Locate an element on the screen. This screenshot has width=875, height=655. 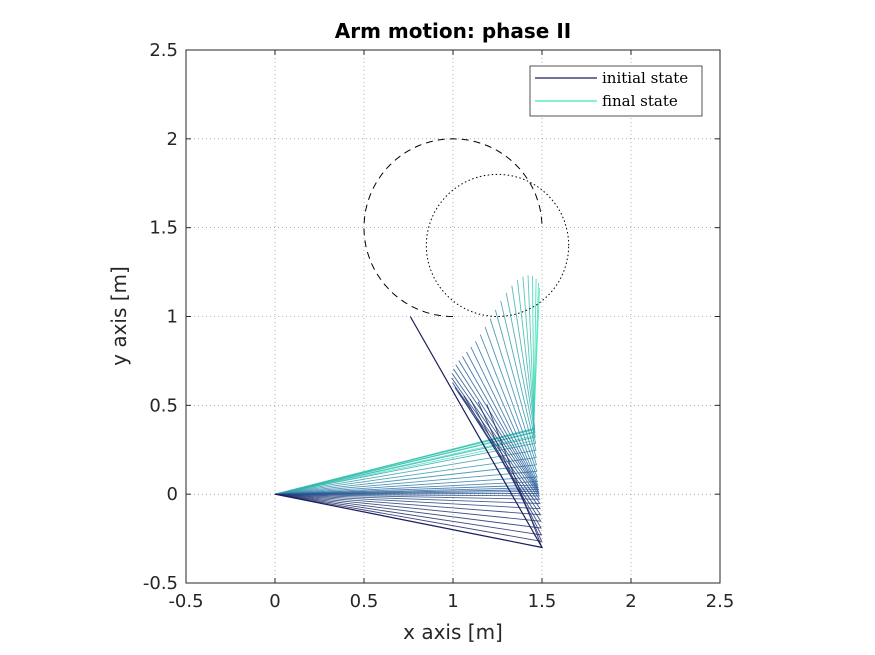
x-tick-label: 1.5 is located at coordinates (542, 601).